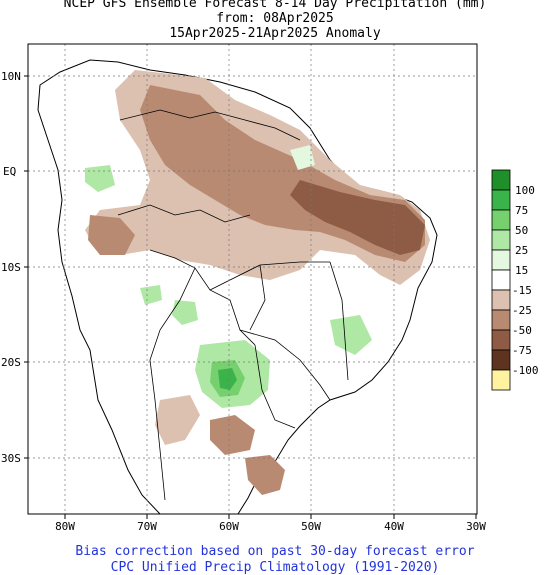 The image size is (550, 575). Describe the element at coordinates (522, 330) in the screenshot. I see `legend-label-m50: -50` at that location.